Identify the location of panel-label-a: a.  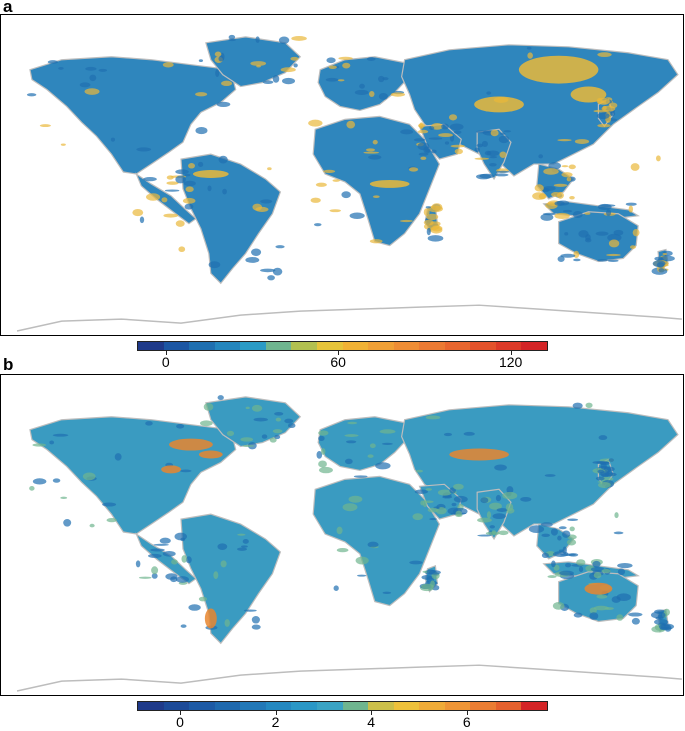
(8, 8).